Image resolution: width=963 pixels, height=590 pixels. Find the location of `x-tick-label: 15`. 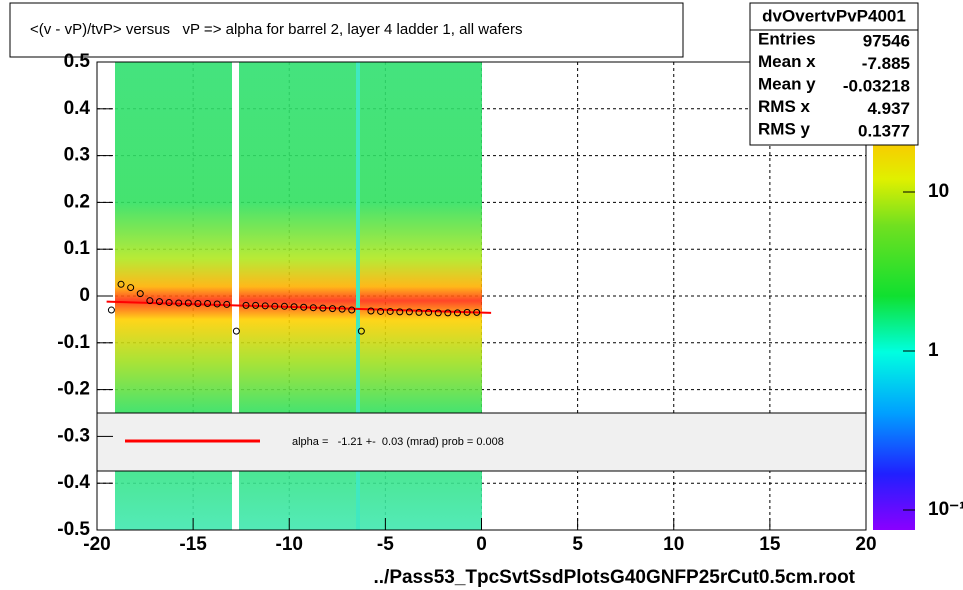

x-tick-label: 15 is located at coordinates (770, 544).